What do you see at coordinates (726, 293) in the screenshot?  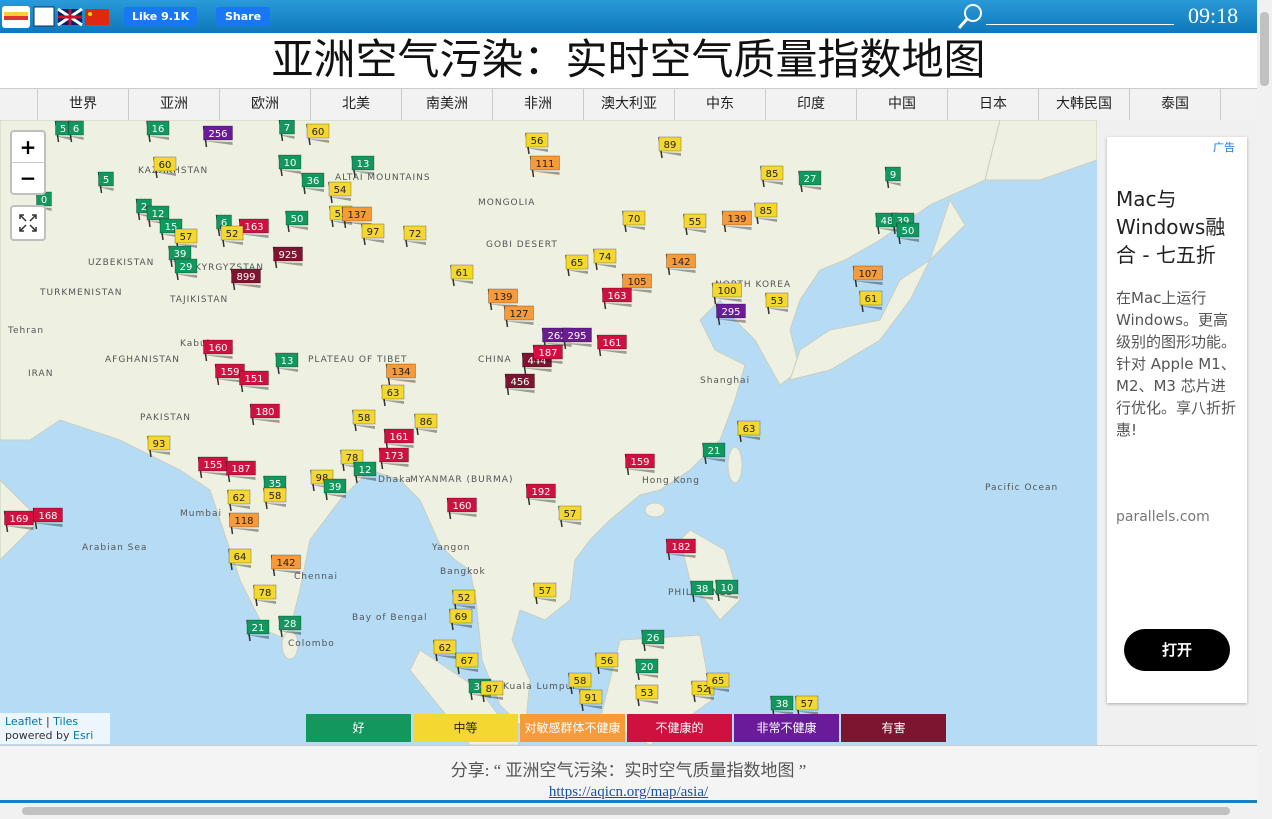 I see `aqi-marker: 100` at bounding box center [726, 293].